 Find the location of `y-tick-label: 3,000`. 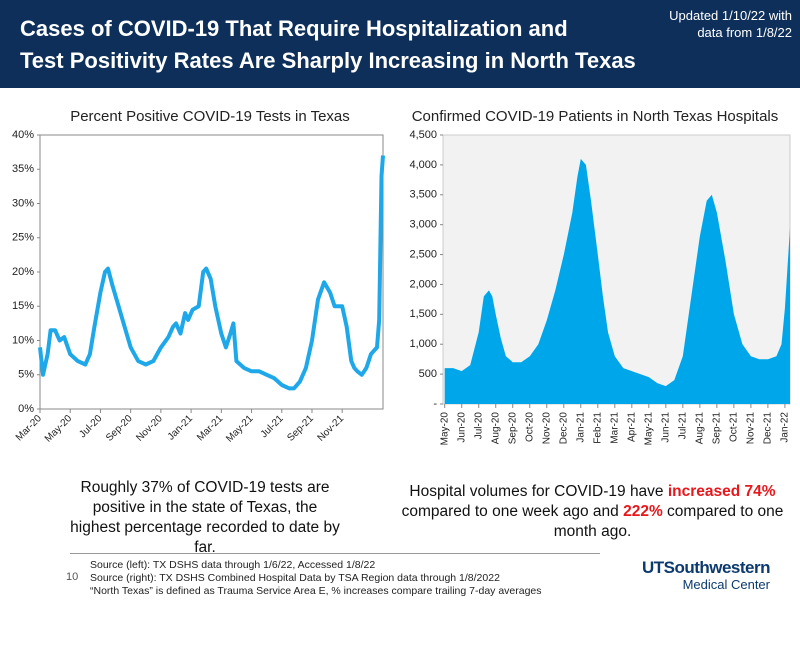

y-tick-label: 3,000 is located at coordinates (423, 225).